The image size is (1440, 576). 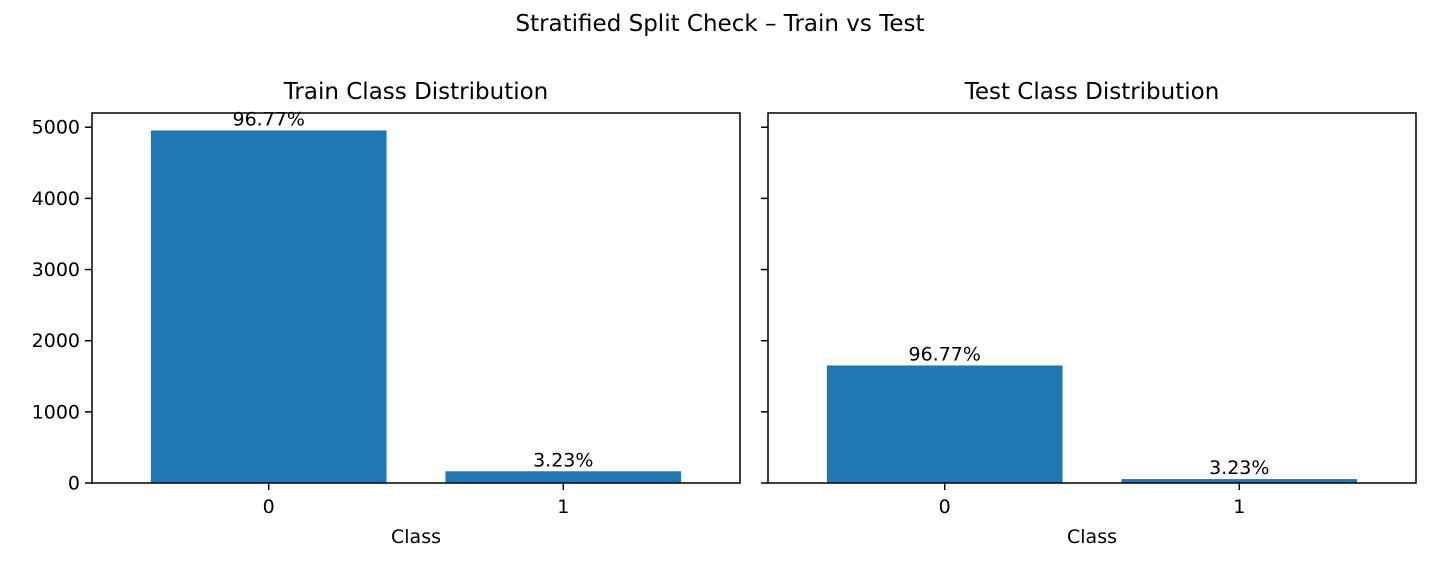 I want to click on y-tick-label: 4000, so click(x=56, y=199).